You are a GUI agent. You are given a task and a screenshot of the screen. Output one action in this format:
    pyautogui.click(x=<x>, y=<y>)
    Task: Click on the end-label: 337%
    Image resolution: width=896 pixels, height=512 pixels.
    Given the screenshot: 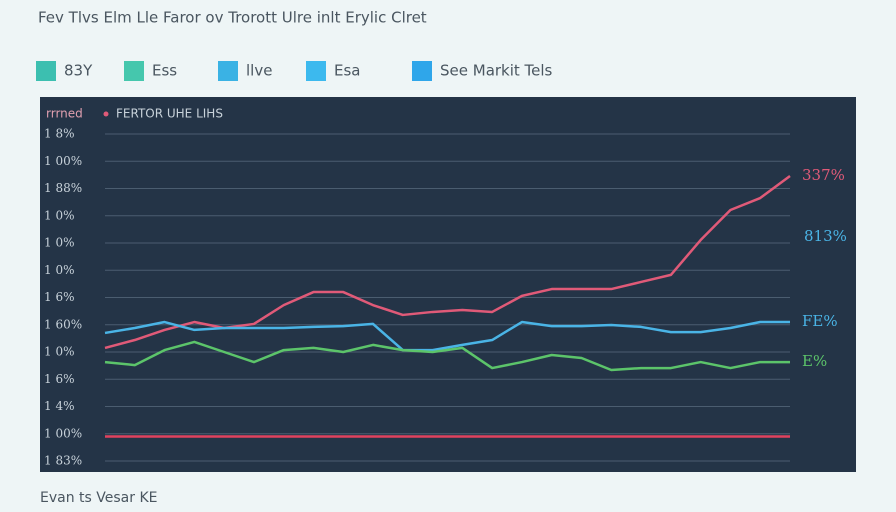 What is the action you would take?
    pyautogui.click(x=823, y=175)
    